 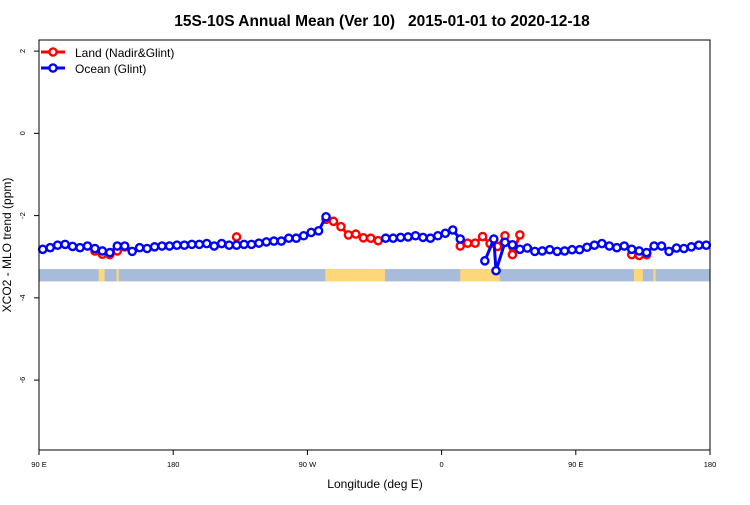 What do you see at coordinates (22, 298) in the screenshot?
I see `y-tick-label: -4` at bounding box center [22, 298].